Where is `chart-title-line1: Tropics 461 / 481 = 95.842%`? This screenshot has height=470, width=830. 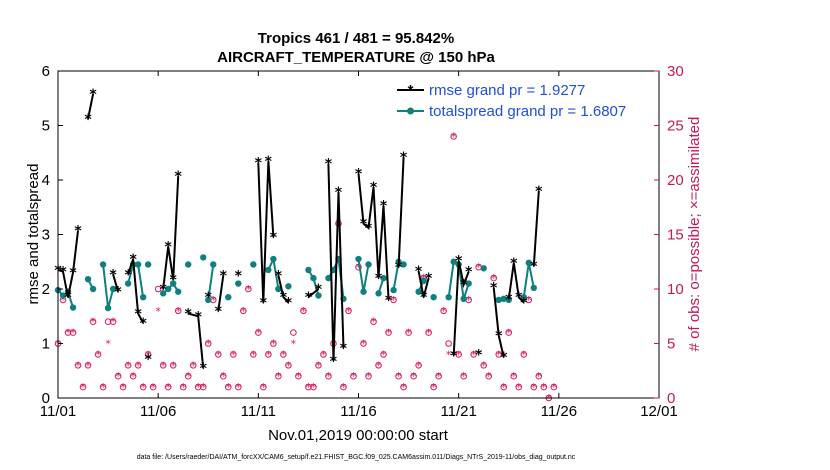 chart-title-line1: Tropics 461 / 481 = 95.842% is located at coordinates (356, 38).